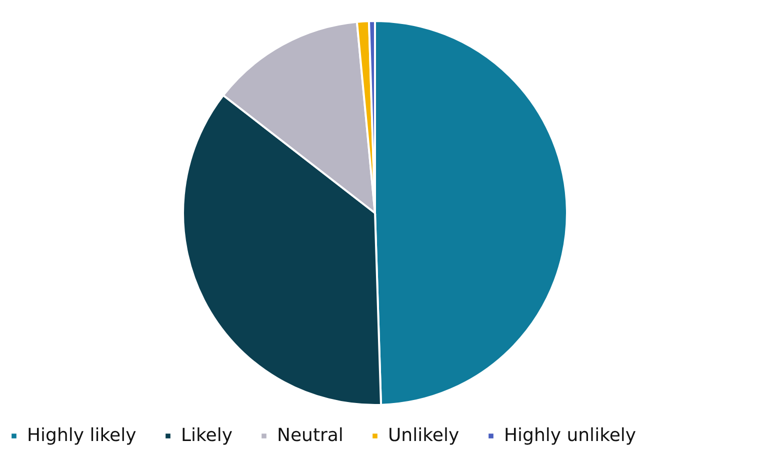 This screenshot has height=459, width=761. I want to click on legend-label: Likely, so click(207, 435).